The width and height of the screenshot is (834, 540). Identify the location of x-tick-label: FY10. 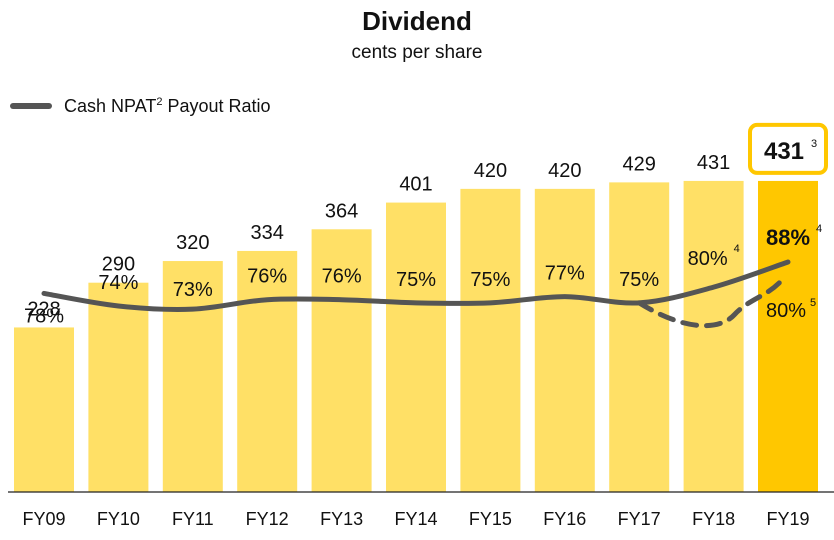
(118, 519).